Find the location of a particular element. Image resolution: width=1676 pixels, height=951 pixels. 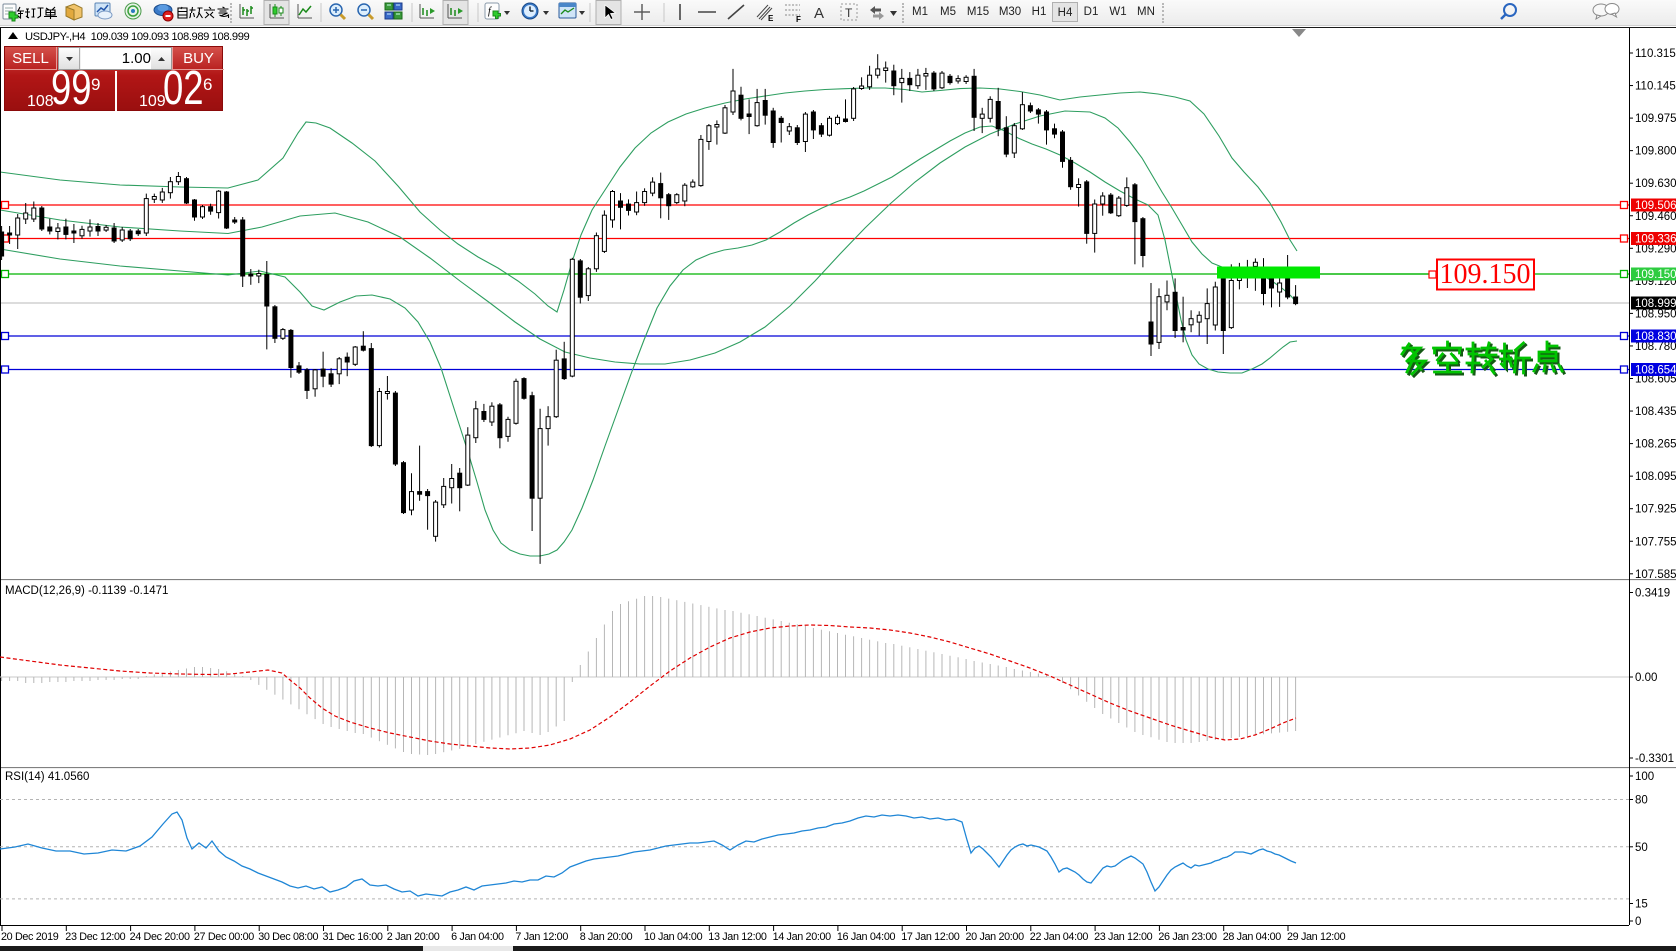

svg-text: 20 Jan 20:00 is located at coordinates (995, 937).